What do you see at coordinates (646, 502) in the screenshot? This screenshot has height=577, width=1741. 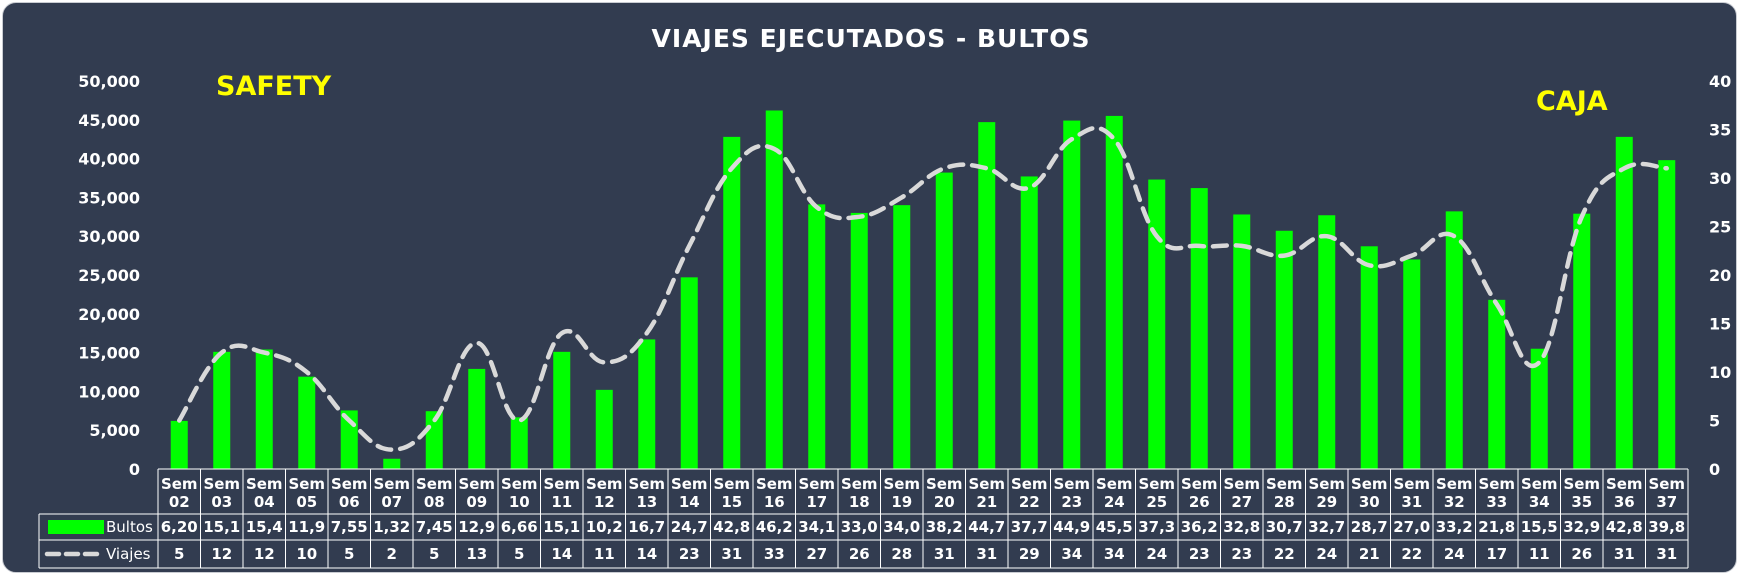 I see `x-category-label-part: 13` at bounding box center [646, 502].